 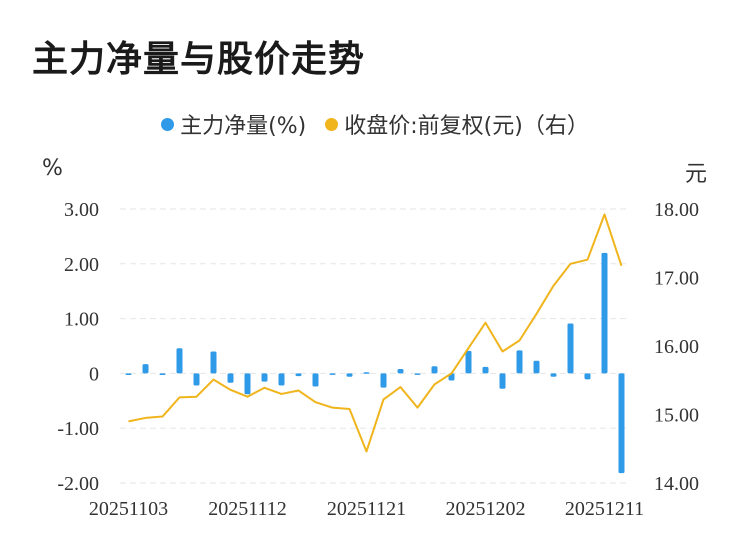 I want to click on x-tick-label: 20251103, so click(x=128, y=509).